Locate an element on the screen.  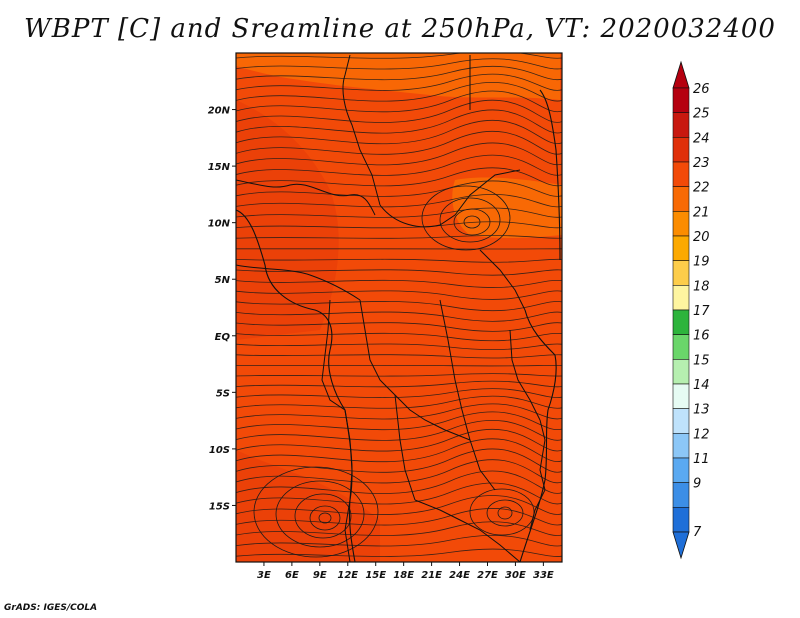
colorbar-label: 20 is located at coordinates (701, 237).